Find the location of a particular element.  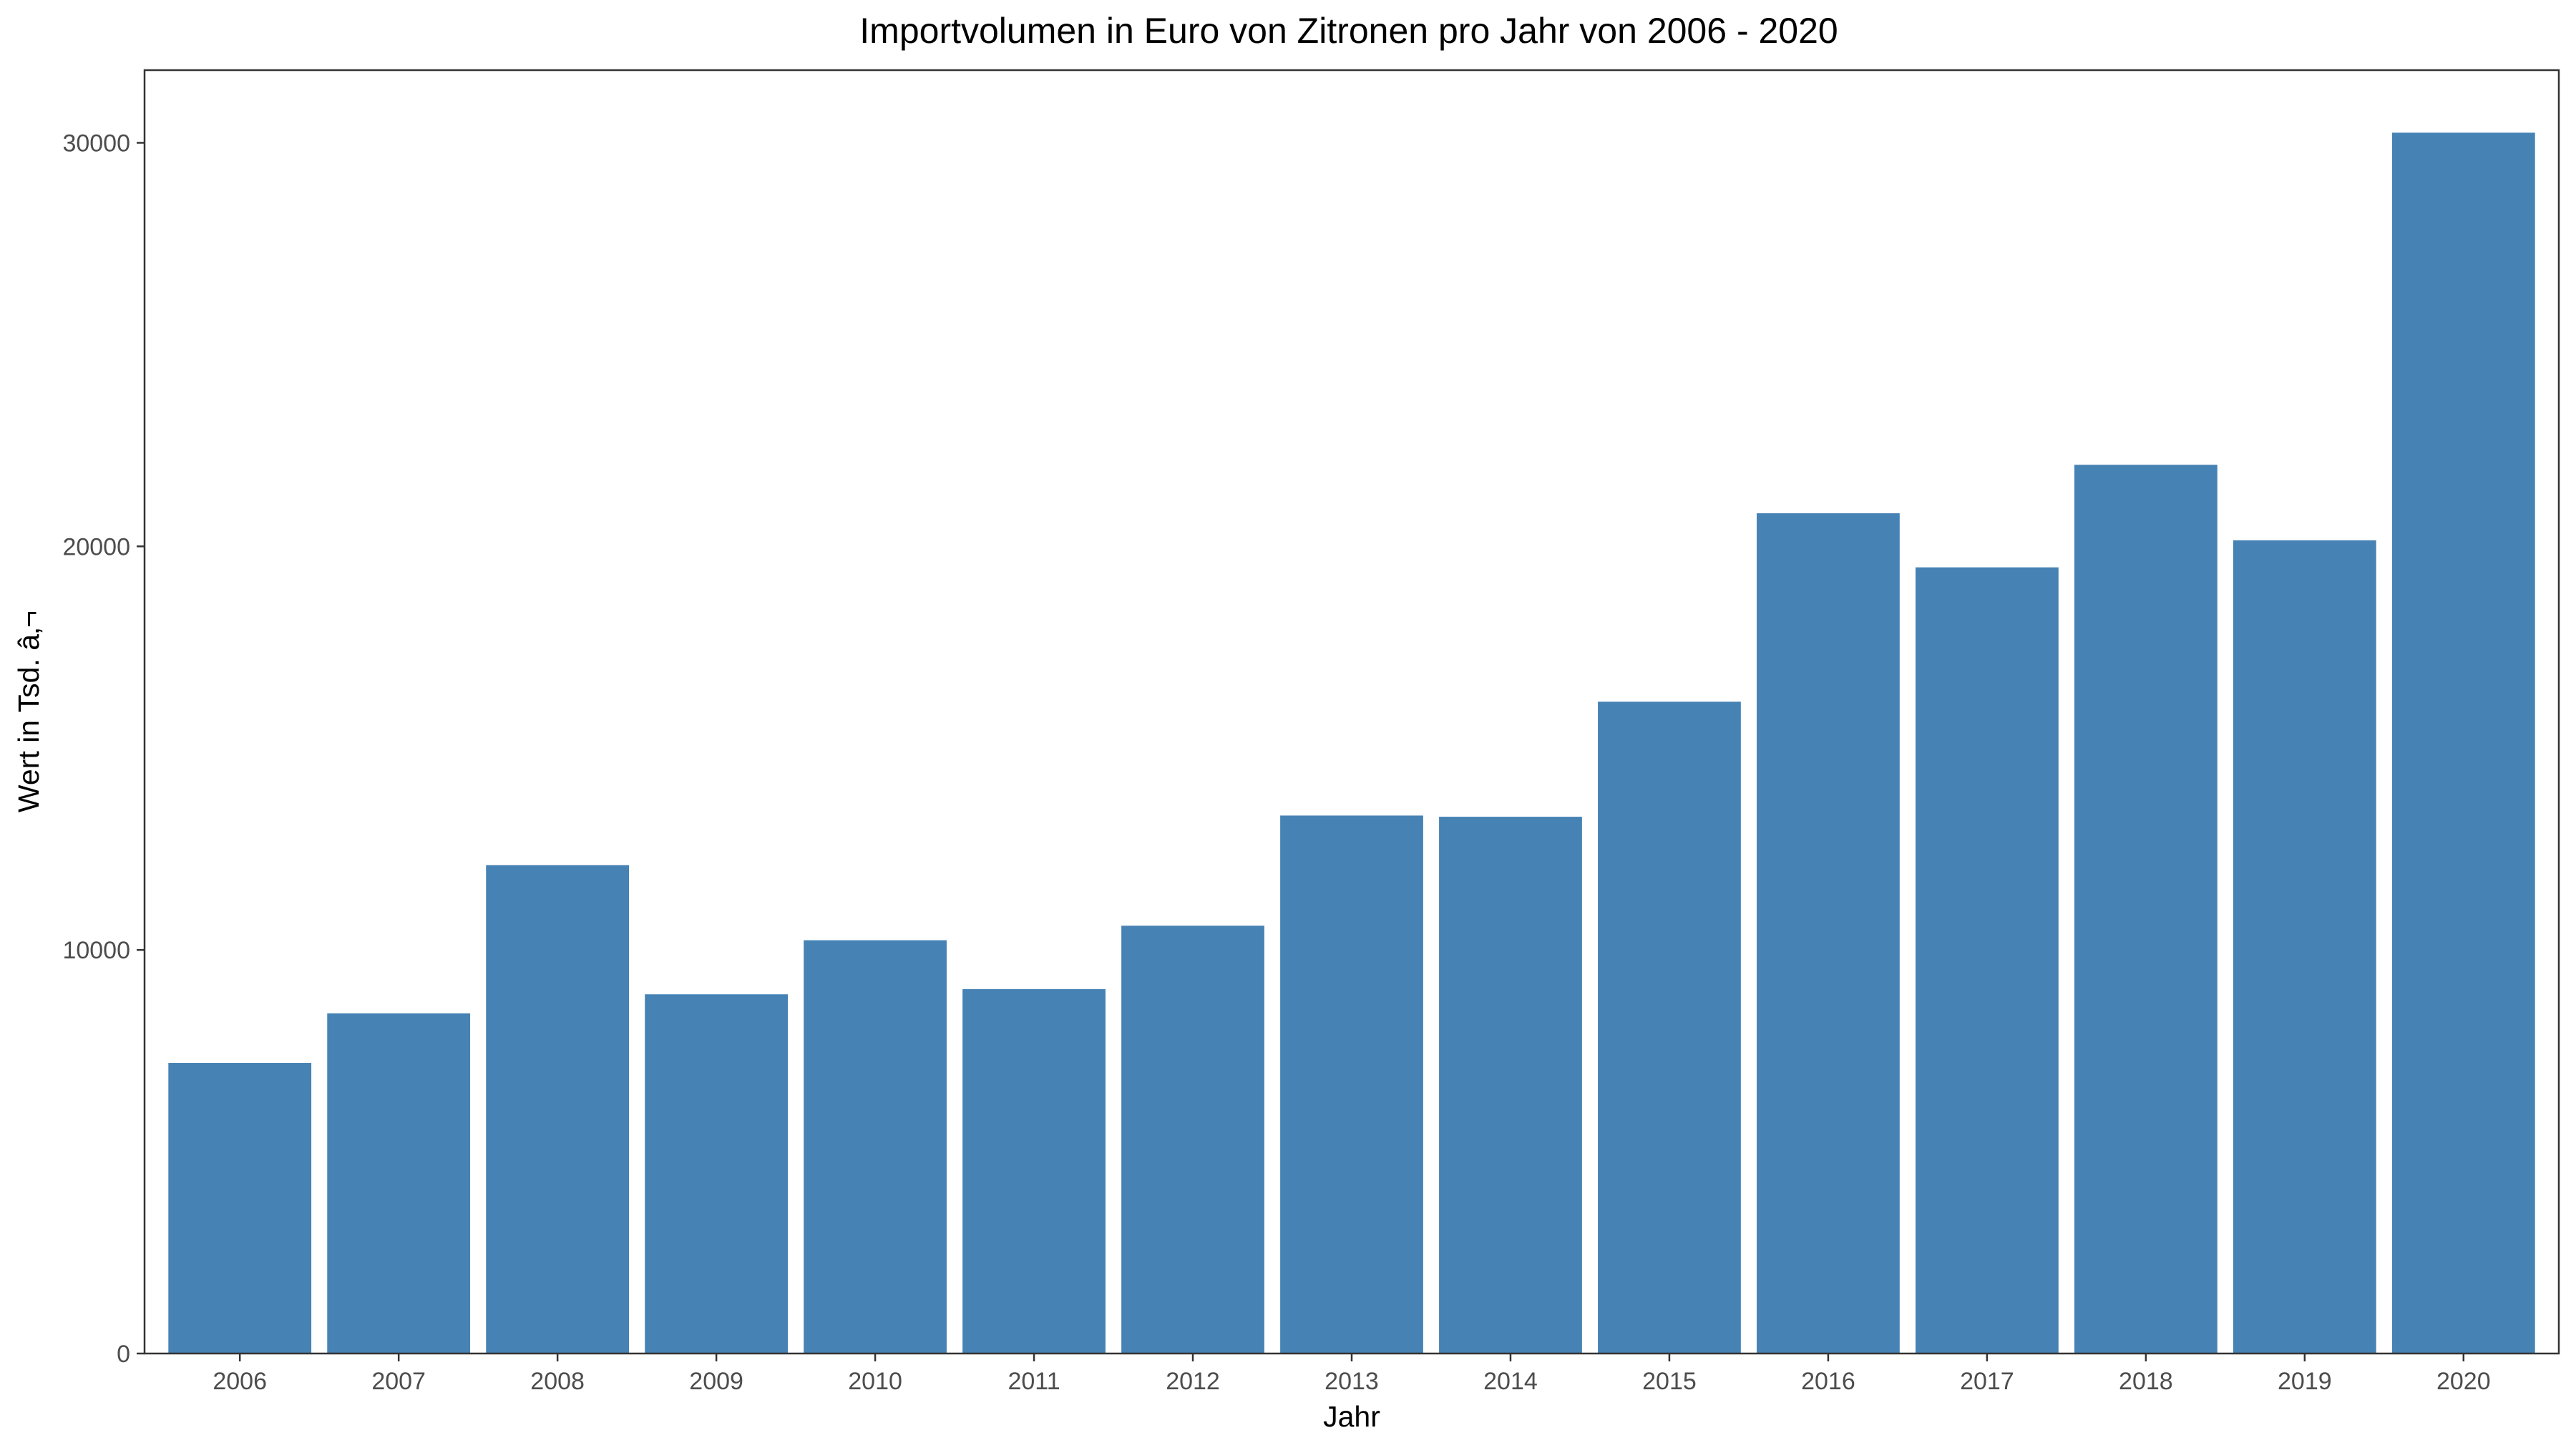

x-axis-title: Jahr is located at coordinates (1351, 1416).